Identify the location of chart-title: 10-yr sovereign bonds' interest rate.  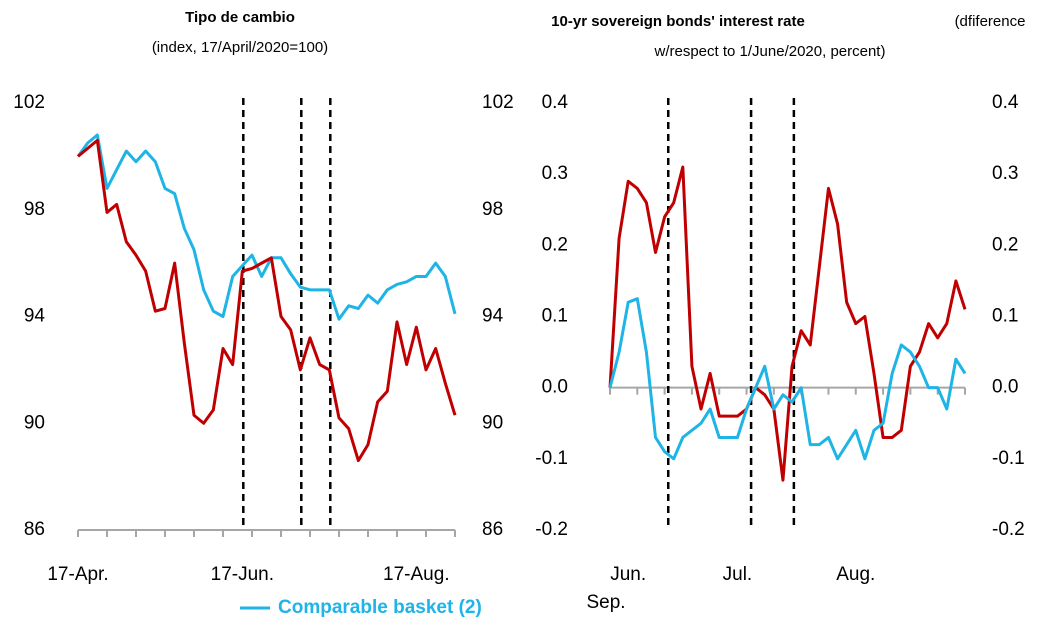
(678, 21).